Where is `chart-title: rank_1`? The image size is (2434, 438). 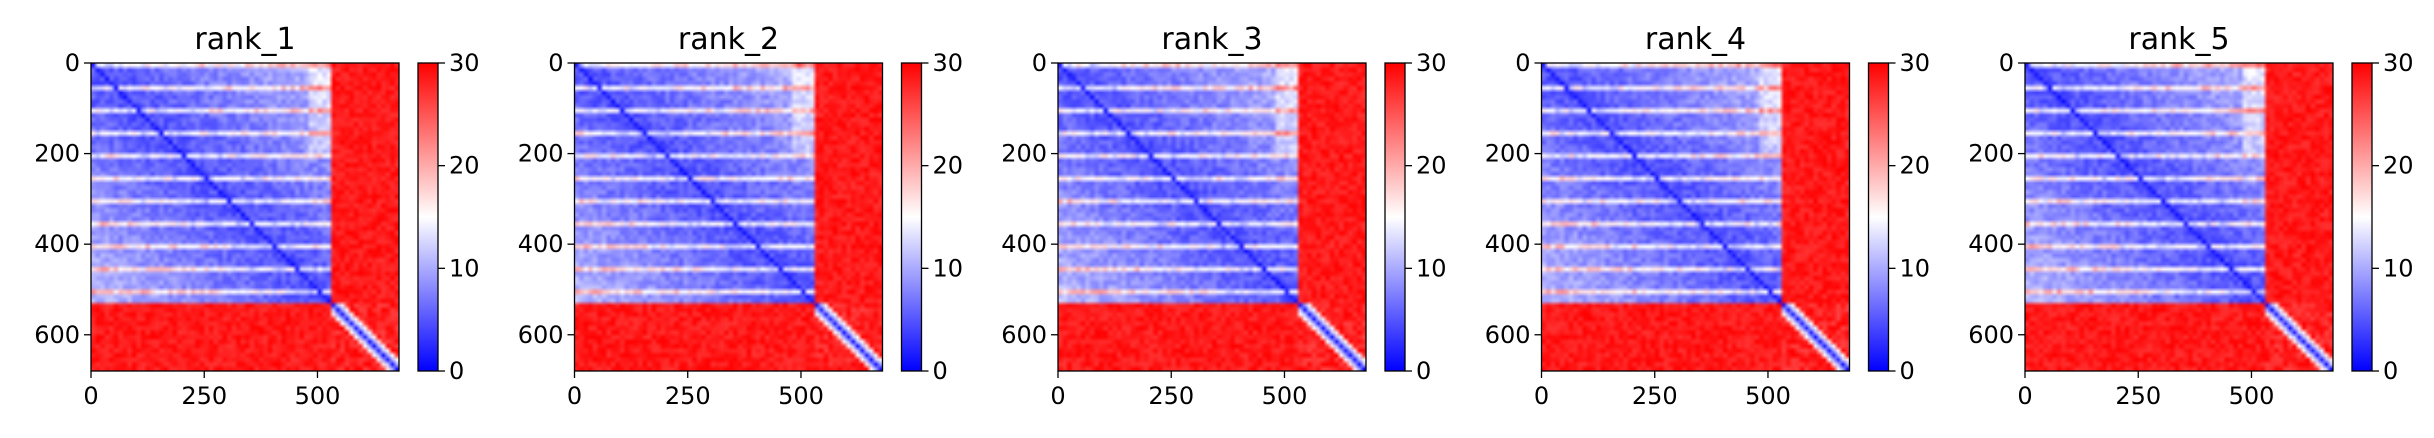
chart-title: rank_1 is located at coordinates (244, 39).